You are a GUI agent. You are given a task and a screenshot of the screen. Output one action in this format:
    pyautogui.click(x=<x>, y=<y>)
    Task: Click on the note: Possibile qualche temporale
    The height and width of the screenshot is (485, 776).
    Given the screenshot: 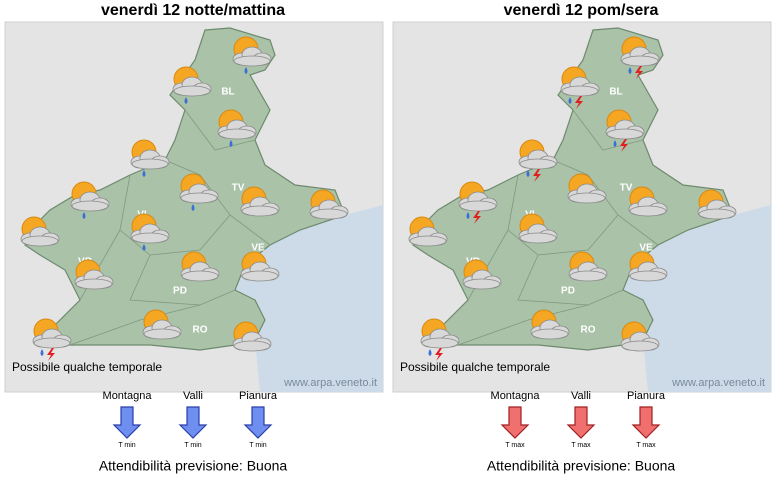 What is the action you would take?
    pyautogui.click(x=87, y=367)
    